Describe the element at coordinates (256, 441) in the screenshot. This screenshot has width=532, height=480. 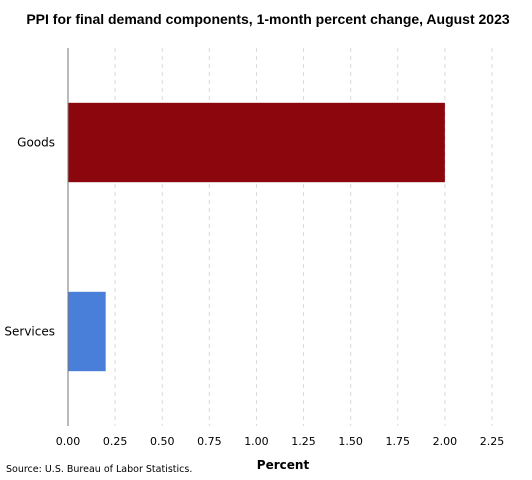
I see `x-tick-label: 1.00` at that location.